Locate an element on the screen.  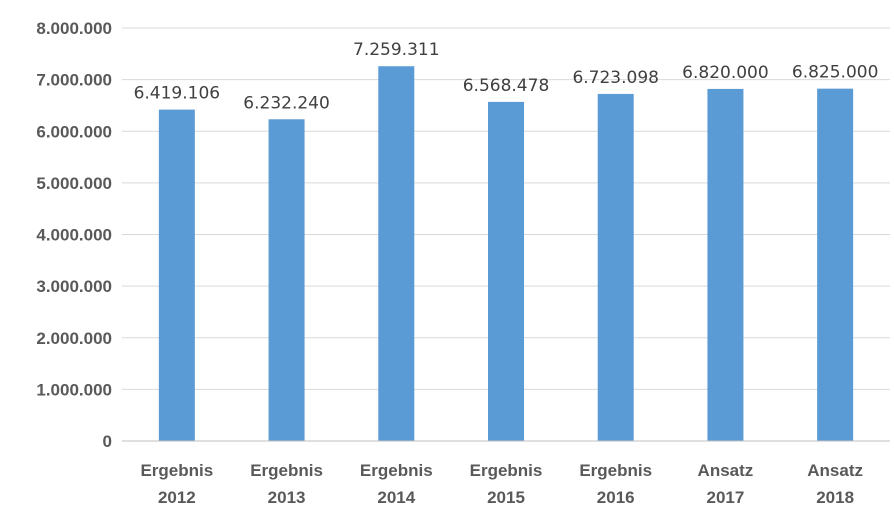
y-tick-label: 0 is located at coordinates (107, 441).